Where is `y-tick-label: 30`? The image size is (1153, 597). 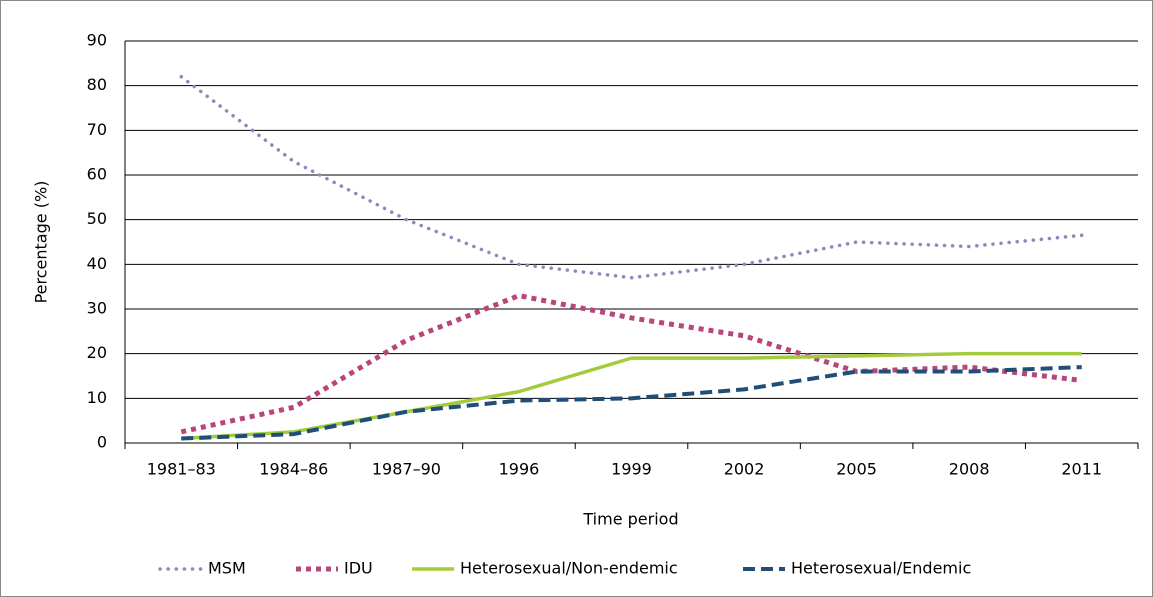 y-tick-label: 30 is located at coordinates (97, 308).